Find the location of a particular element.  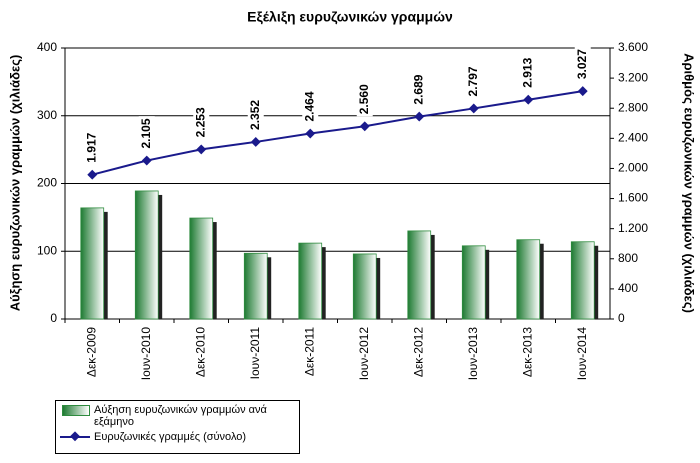

y2-tick-label: 2.000 is located at coordinates (633, 168).